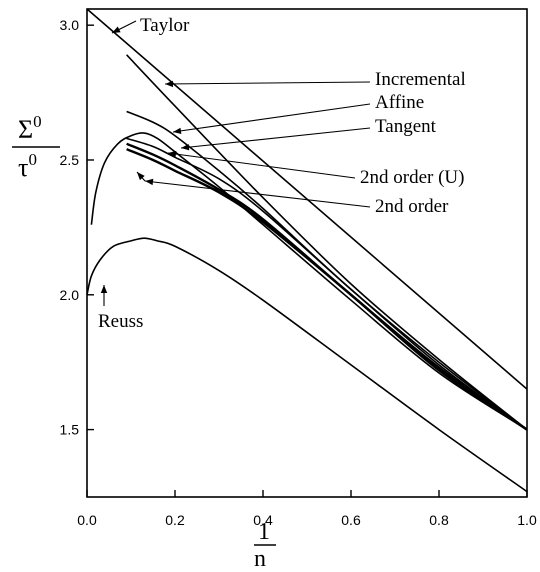 This screenshot has height=572, width=540. Describe the element at coordinates (37, 121) in the screenshot. I see `y-label-num-sup: 0` at that location.